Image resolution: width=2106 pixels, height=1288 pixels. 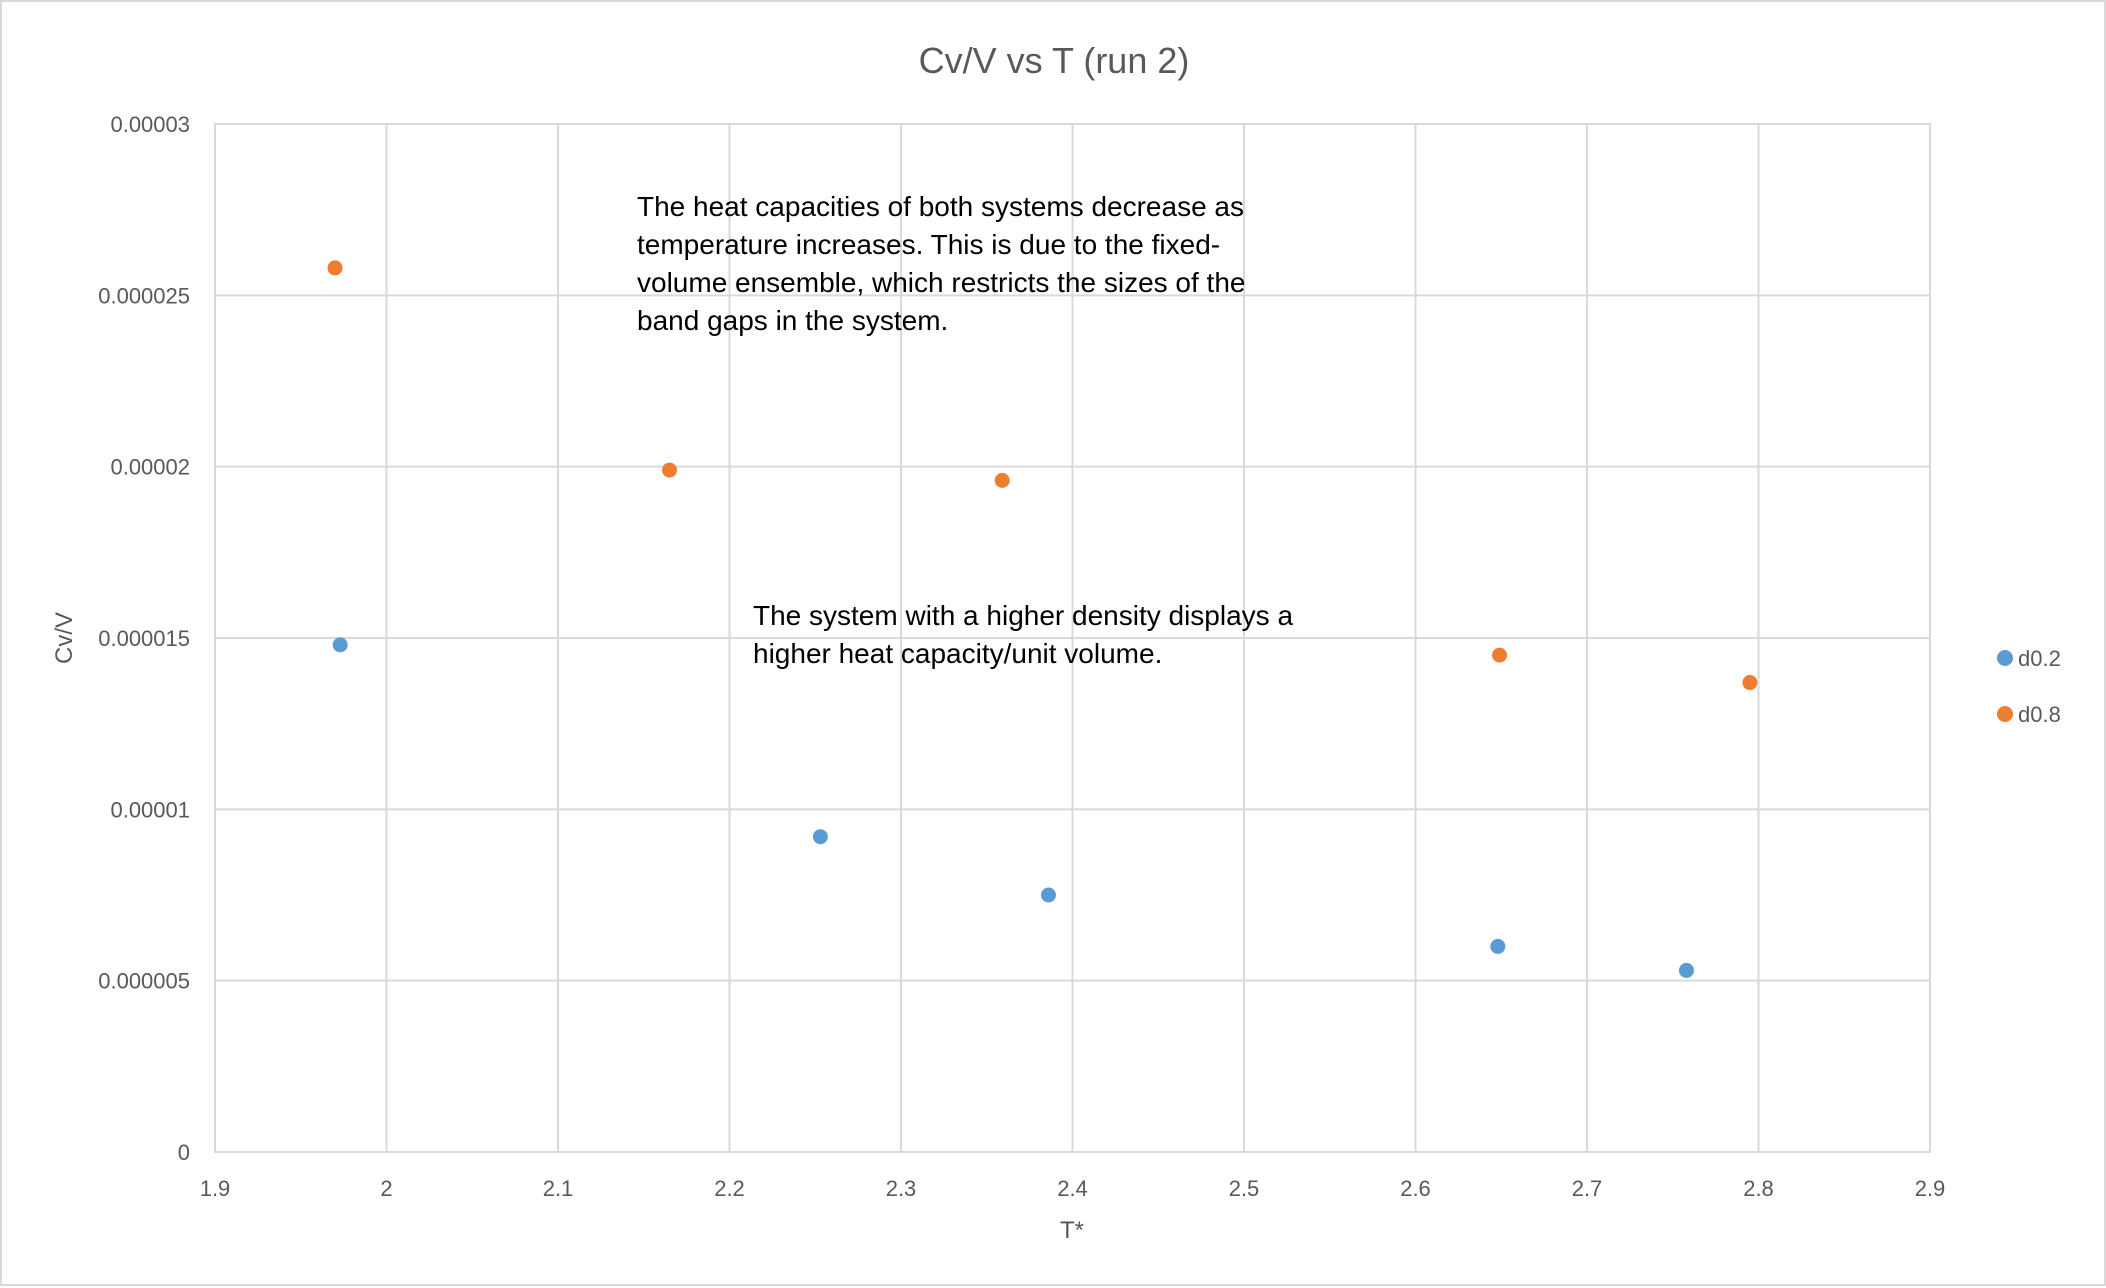 I want to click on legend: d0.2 d0.8, so click(x=2029, y=686).